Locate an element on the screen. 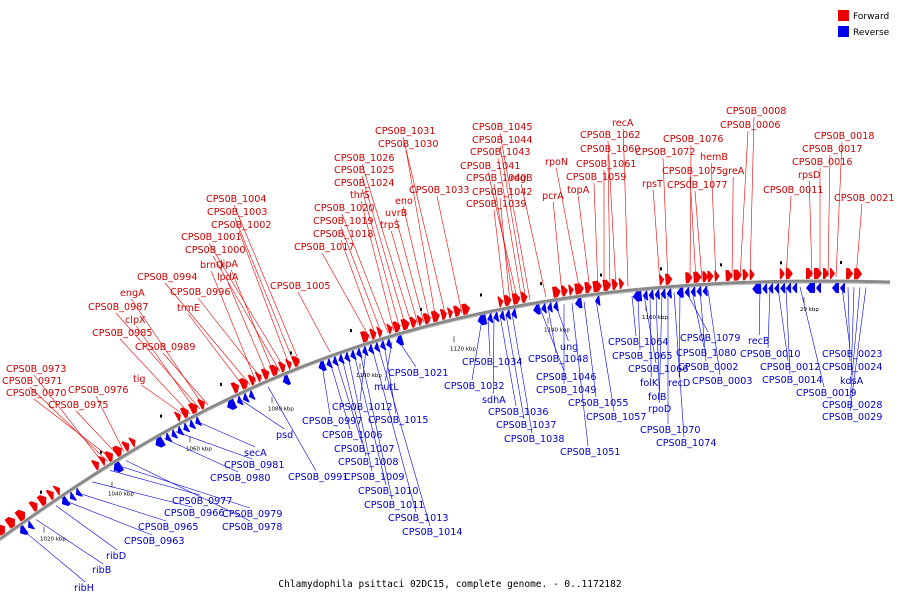  reverse-gene-label: CPS0B_0003 is located at coordinates (722, 381).